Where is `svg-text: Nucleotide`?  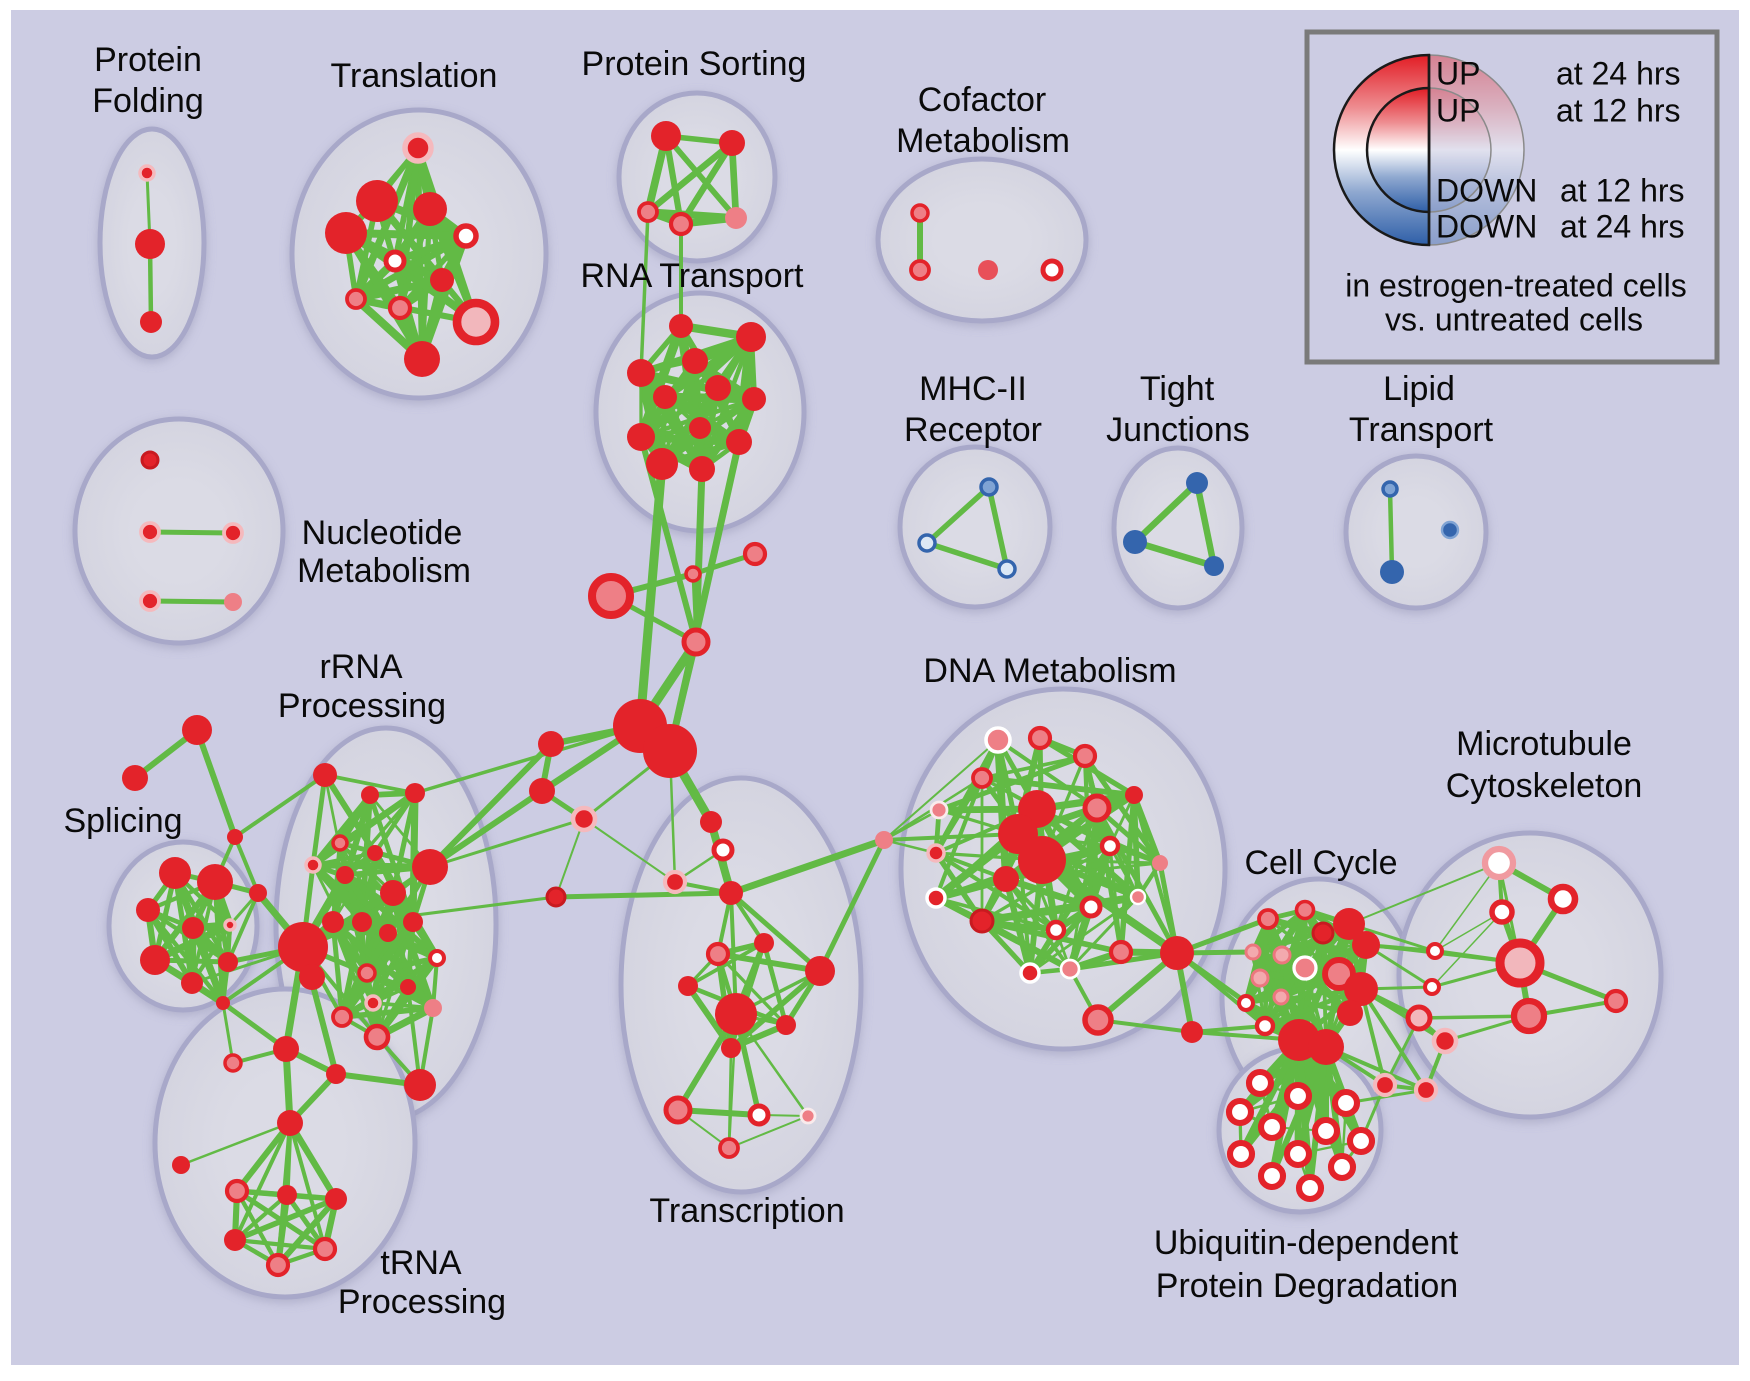
svg-text: Nucleotide is located at coordinates (382, 533).